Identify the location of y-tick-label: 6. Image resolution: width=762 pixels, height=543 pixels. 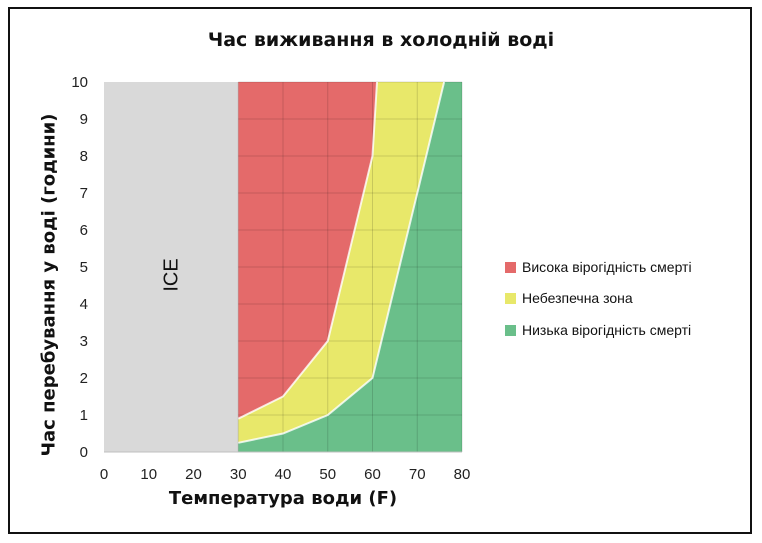
(84, 230).